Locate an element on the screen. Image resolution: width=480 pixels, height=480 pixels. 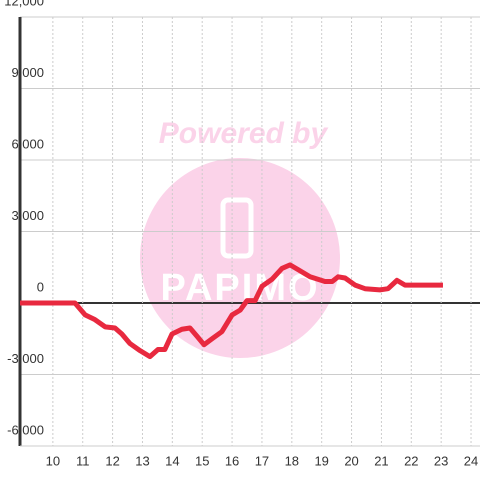
x-tick-label: 15 is located at coordinates (202, 460).